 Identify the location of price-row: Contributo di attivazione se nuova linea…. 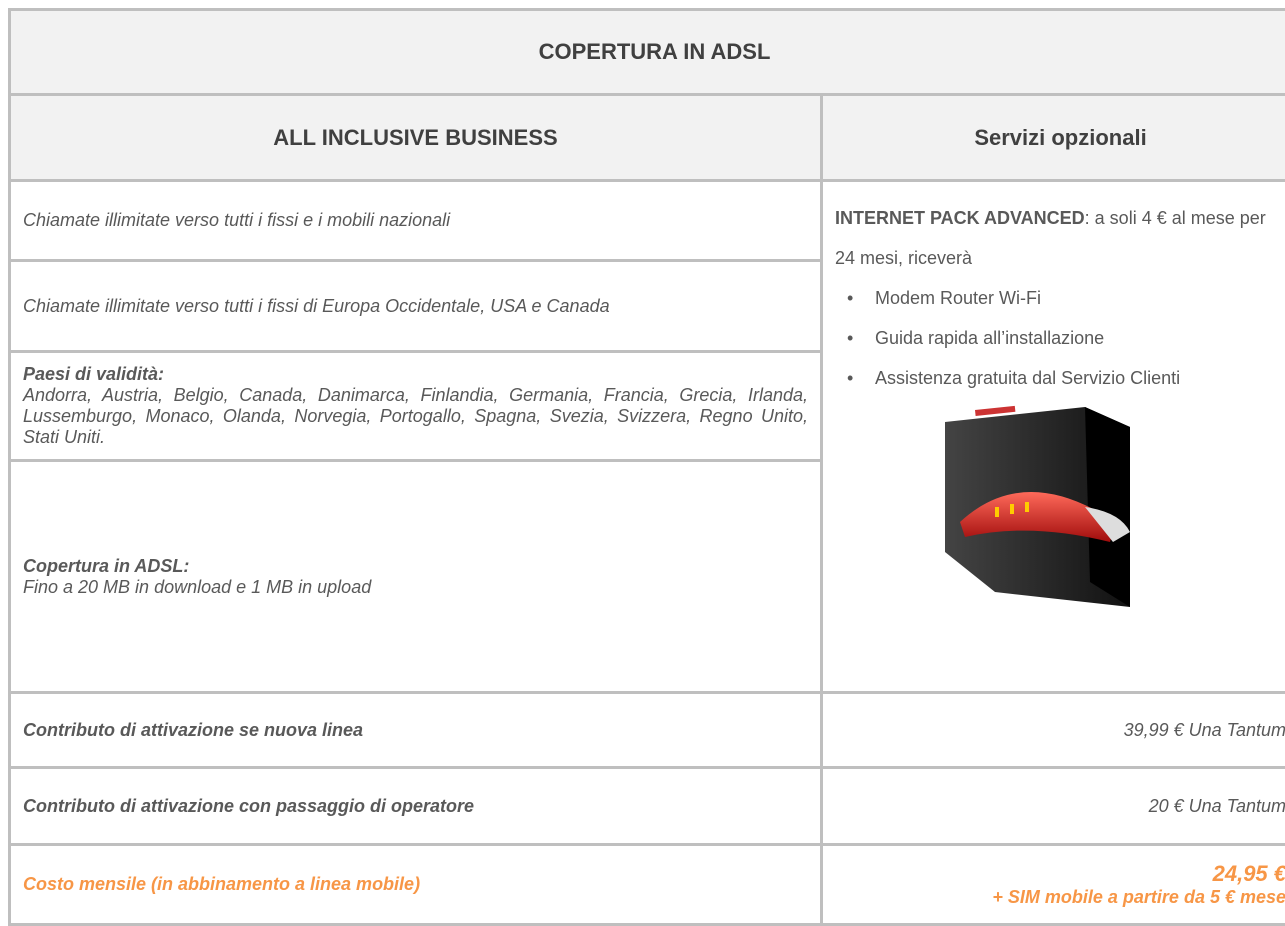
(647, 730).